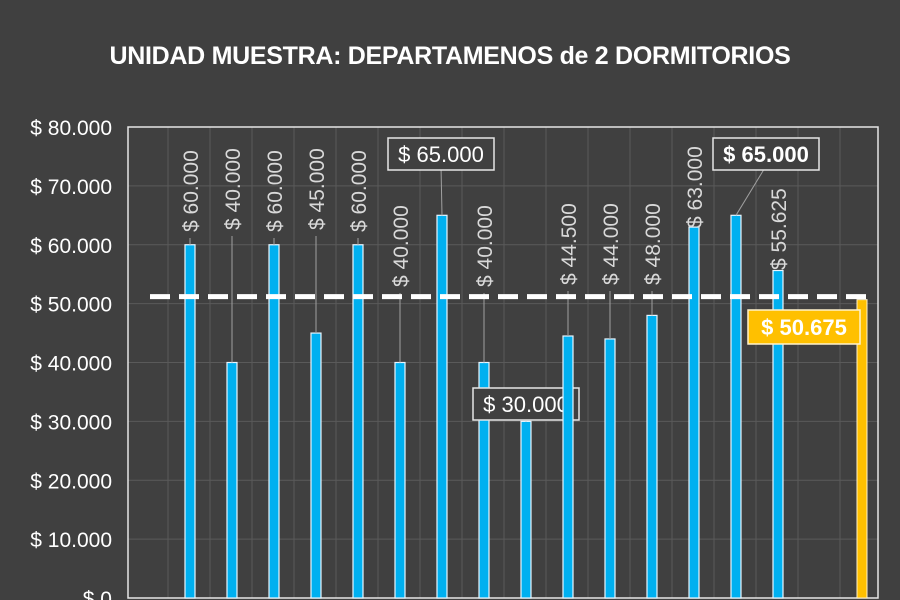  I want to click on data-label: $ 55.625, so click(779, 229).